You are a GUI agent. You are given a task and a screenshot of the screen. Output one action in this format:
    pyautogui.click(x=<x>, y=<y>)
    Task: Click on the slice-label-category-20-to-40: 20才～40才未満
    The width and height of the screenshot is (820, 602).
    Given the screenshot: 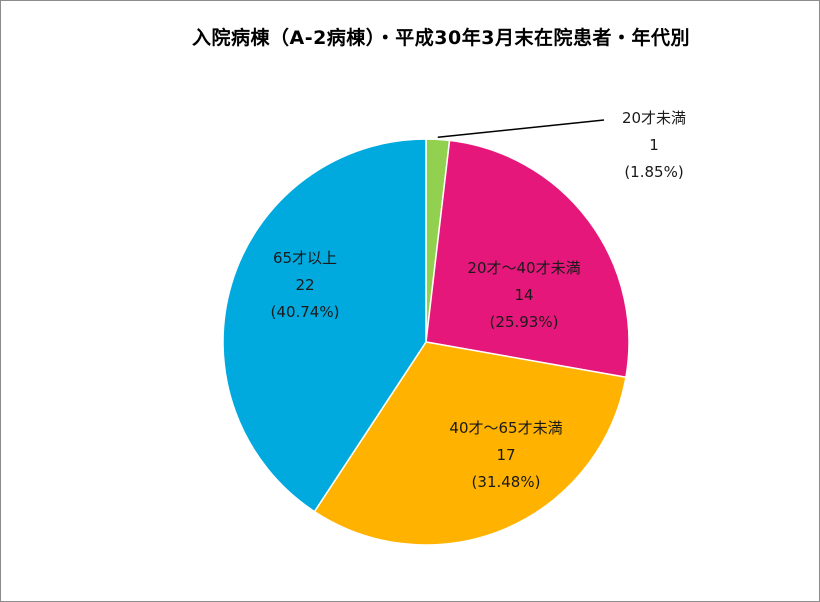 What is the action you would take?
    pyautogui.click(x=523, y=268)
    